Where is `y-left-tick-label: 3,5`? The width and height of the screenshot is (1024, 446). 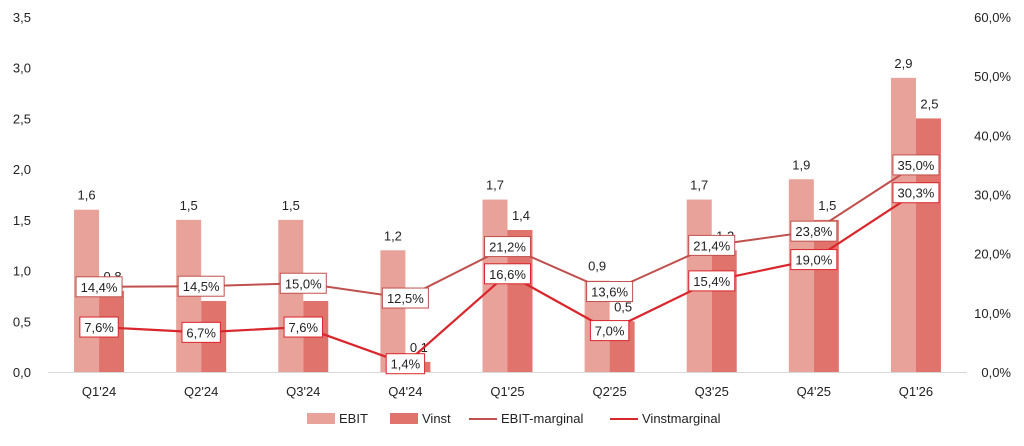 y-left-tick-label: 3,5 is located at coordinates (22, 17).